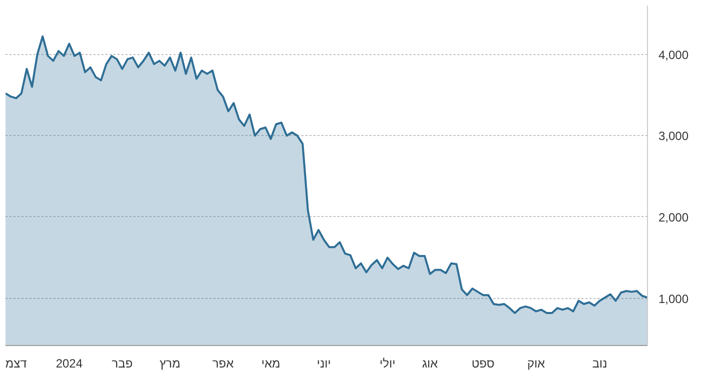 The height and width of the screenshot is (373, 707). Describe the element at coordinates (600, 363) in the screenshot. I see `x-tick-label: נוב` at that location.